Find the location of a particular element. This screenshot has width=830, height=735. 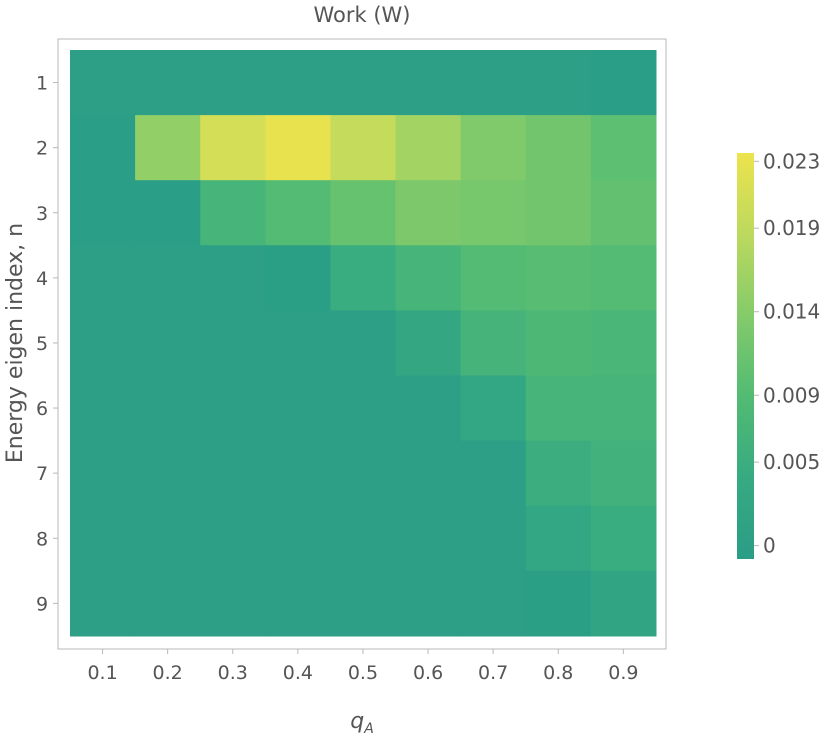

y-axis-label: Energy eigen index, n is located at coordinates (15, 343).